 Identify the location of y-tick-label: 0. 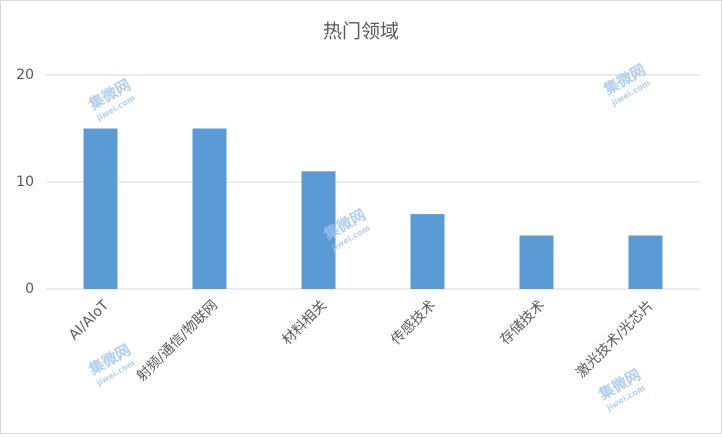
(29, 289).